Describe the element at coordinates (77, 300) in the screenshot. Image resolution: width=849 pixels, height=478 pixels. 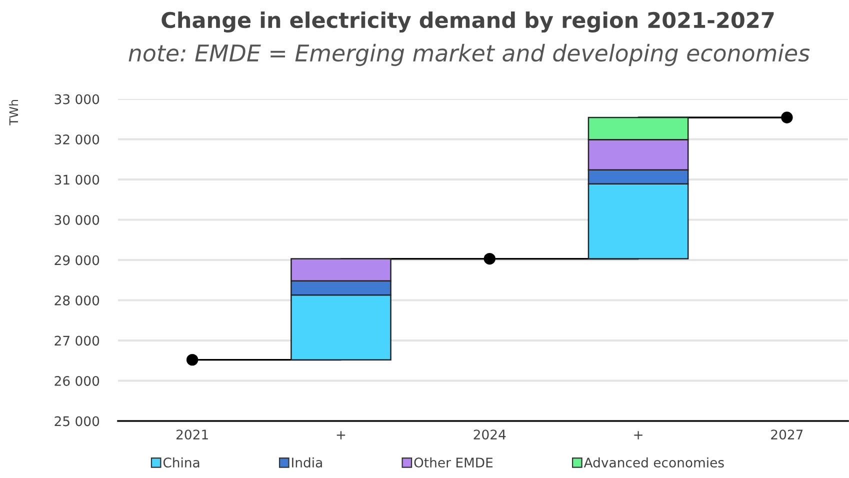
I see `y-tick-label: 28 000` at that location.